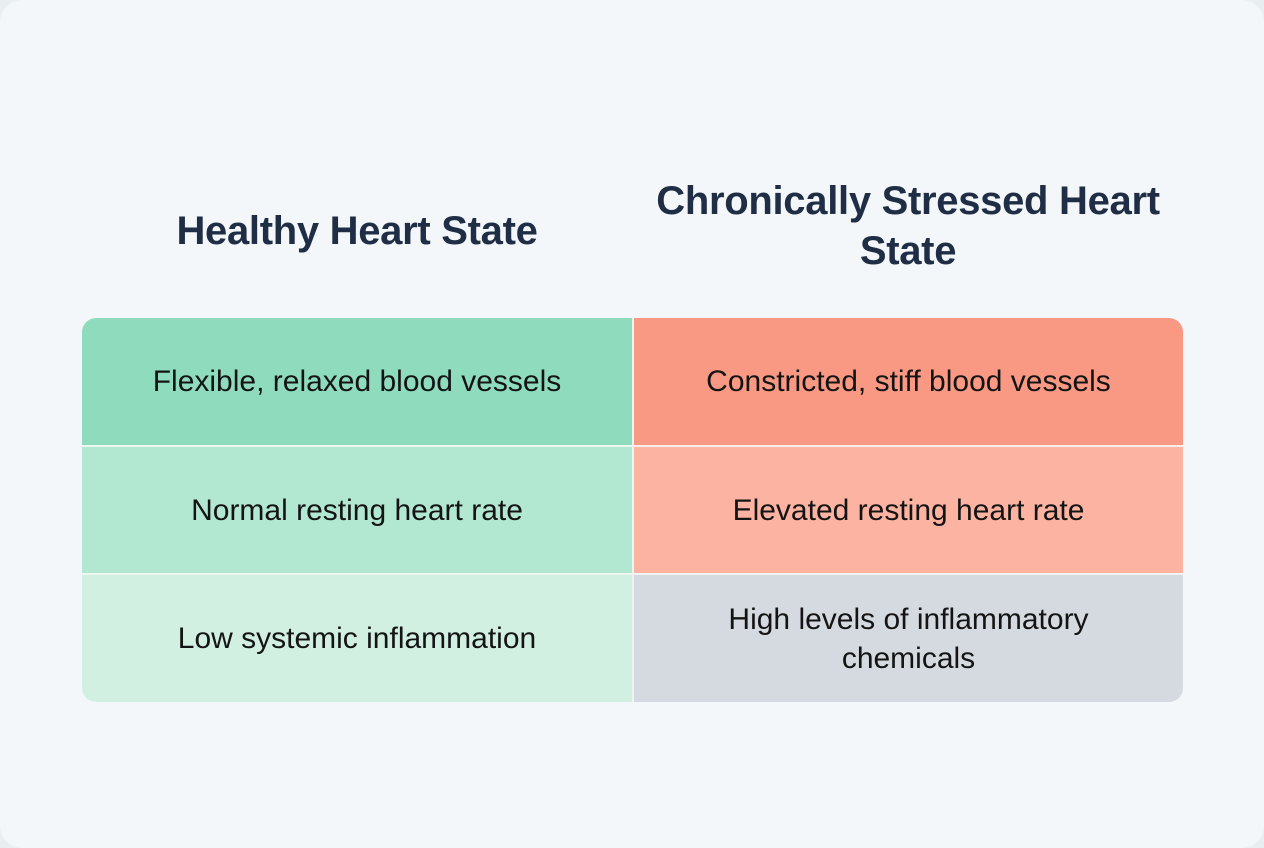 This screenshot has width=1264, height=848. What do you see at coordinates (907, 637) in the screenshot?
I see `stressed-cell-inflammation: High levels of inflammatory chemicals` at bounding box center [907, 637].